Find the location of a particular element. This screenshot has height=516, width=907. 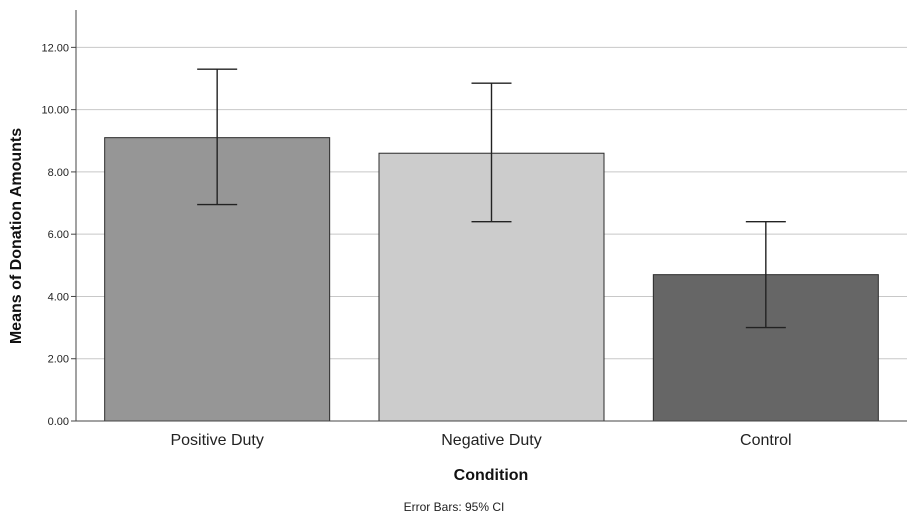

y-axis-title: Means of Donation Amounts is located at coordinates (16, 236).